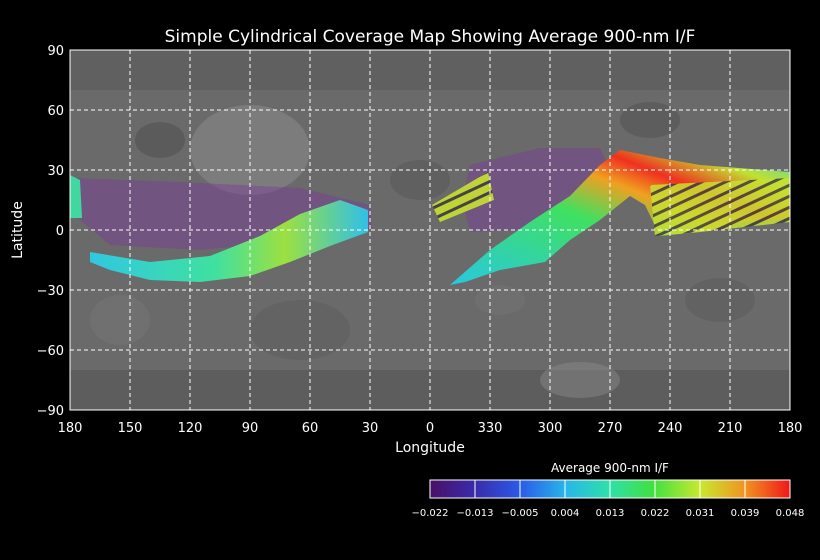 The height and width of the screenshot is (560, 820). I want to click on x-tick-label: 30, so click(370, 428).